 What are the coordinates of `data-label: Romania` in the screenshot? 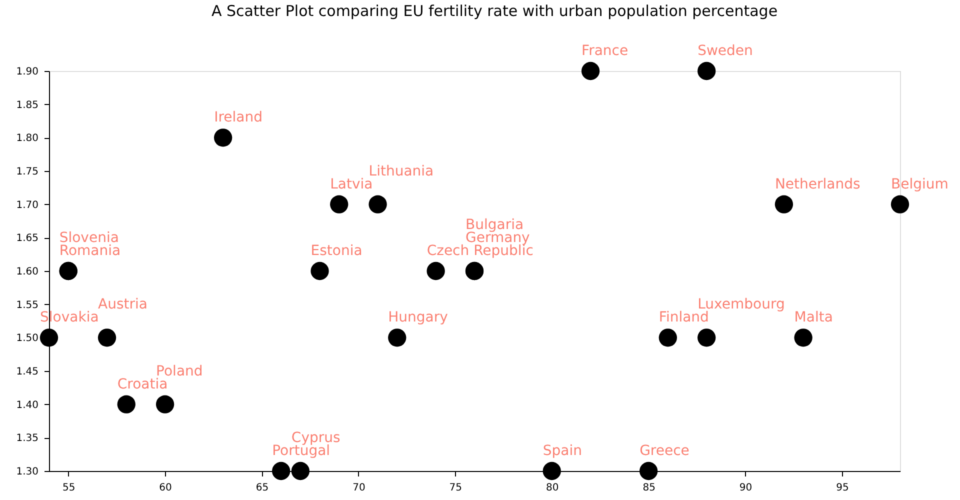 It's located at (90, 251).